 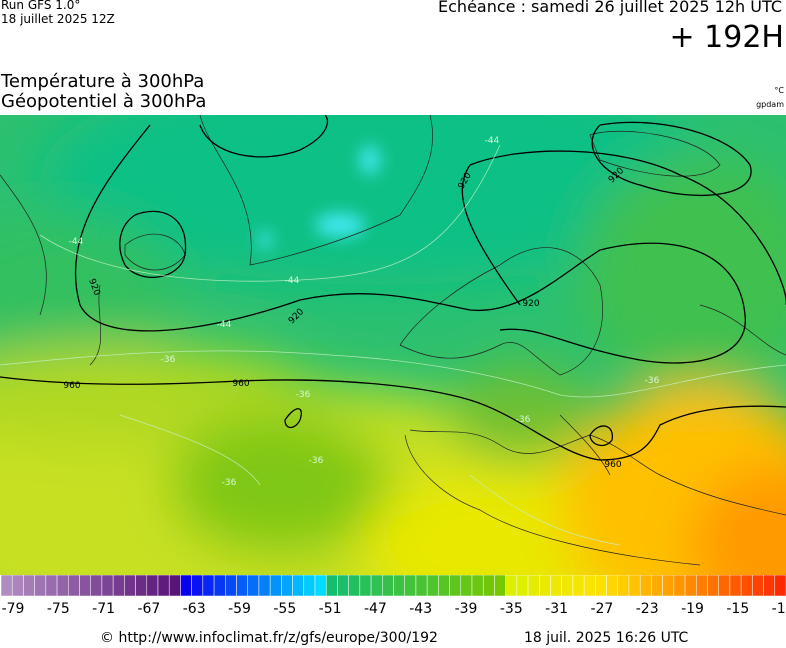 I want to click on run-date: 18 juillet 2025 12Z, so click(x=58, y=19).